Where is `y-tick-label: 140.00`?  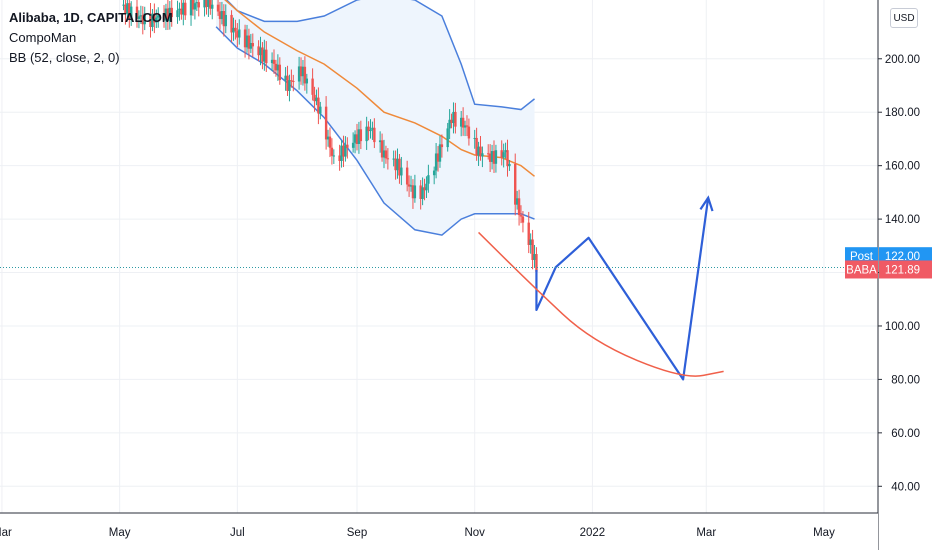
y-tick-label: 140.00 is located at coordinates (902, 220).